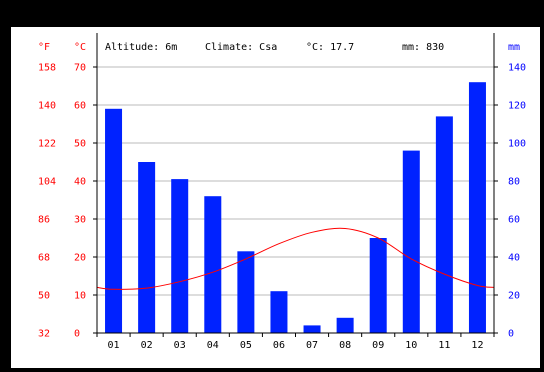 The height and width of the screenshot is (372, 544). I want to click on month-tick-label: 09, so click(378, 345).